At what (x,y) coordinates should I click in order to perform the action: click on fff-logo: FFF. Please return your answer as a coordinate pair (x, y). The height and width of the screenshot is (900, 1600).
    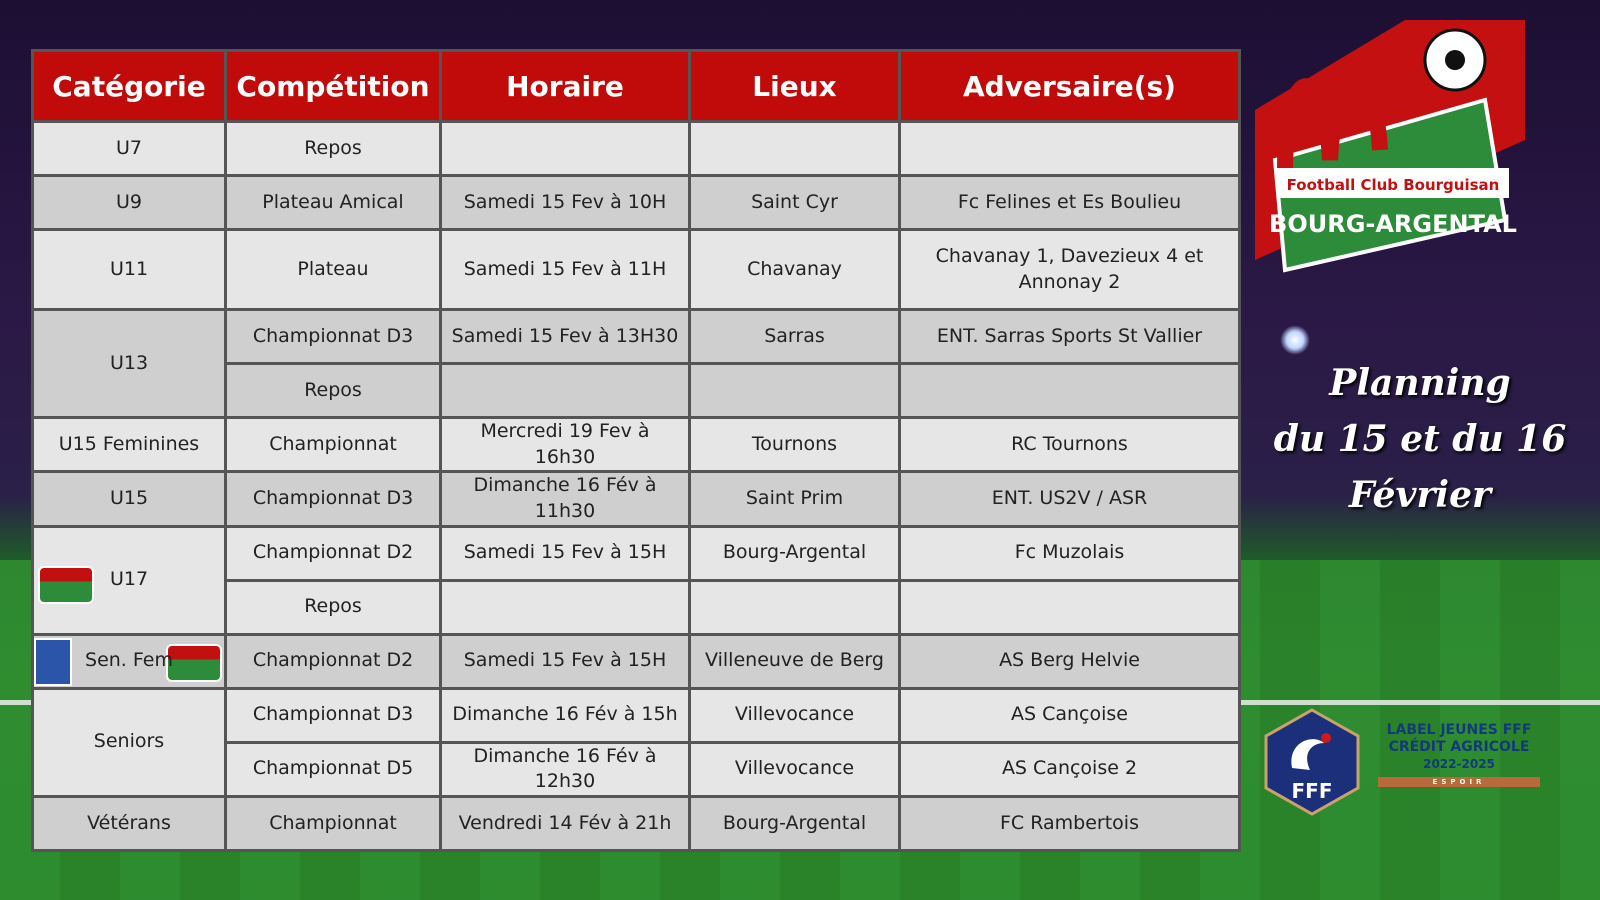
    Looking at the image, I should click on (1312, 762).